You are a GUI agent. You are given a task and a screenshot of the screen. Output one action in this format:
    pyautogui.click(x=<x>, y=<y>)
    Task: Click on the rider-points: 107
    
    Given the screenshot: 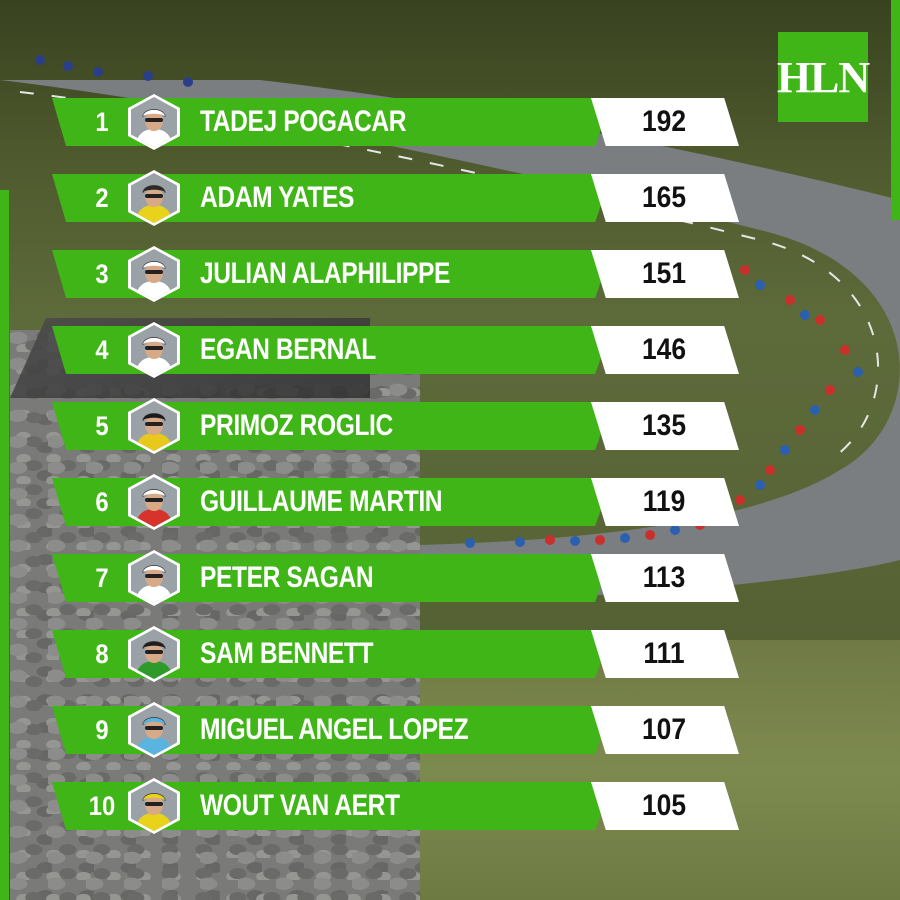 What is the action you would take?
    pyautogui.click(x=664, y=729)
    